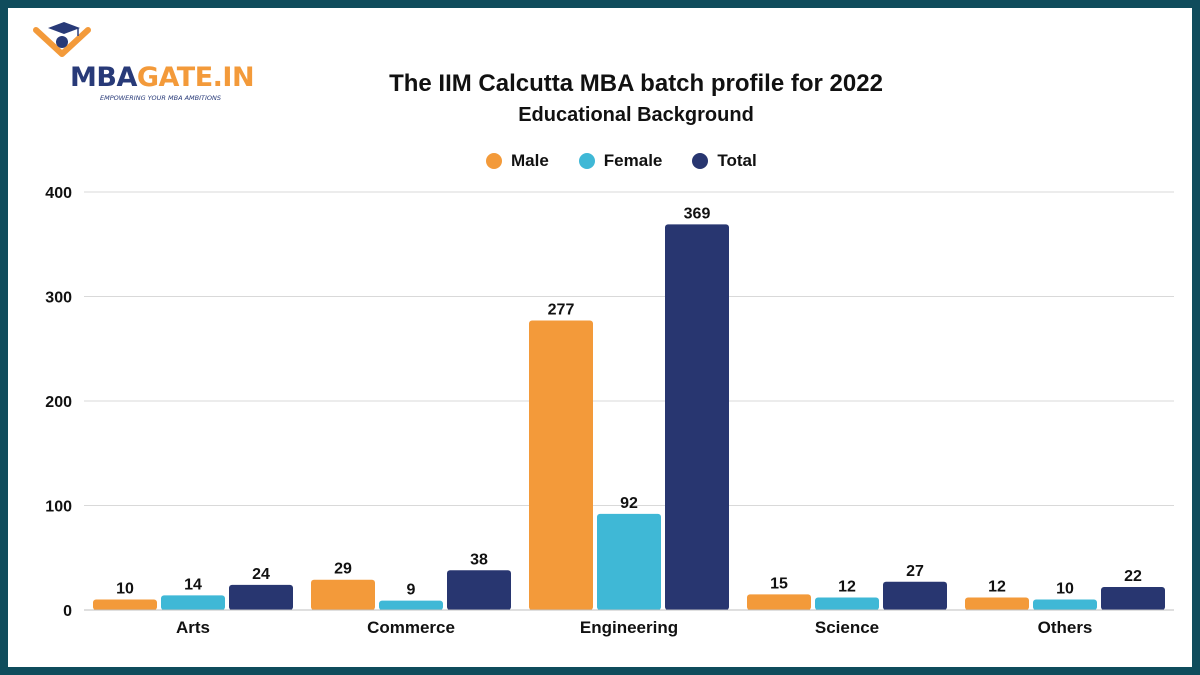  What do you see at coordinates (586, 161) in the screenshot?
I see `legend-swatch-female` at bounding box center [586, 161].